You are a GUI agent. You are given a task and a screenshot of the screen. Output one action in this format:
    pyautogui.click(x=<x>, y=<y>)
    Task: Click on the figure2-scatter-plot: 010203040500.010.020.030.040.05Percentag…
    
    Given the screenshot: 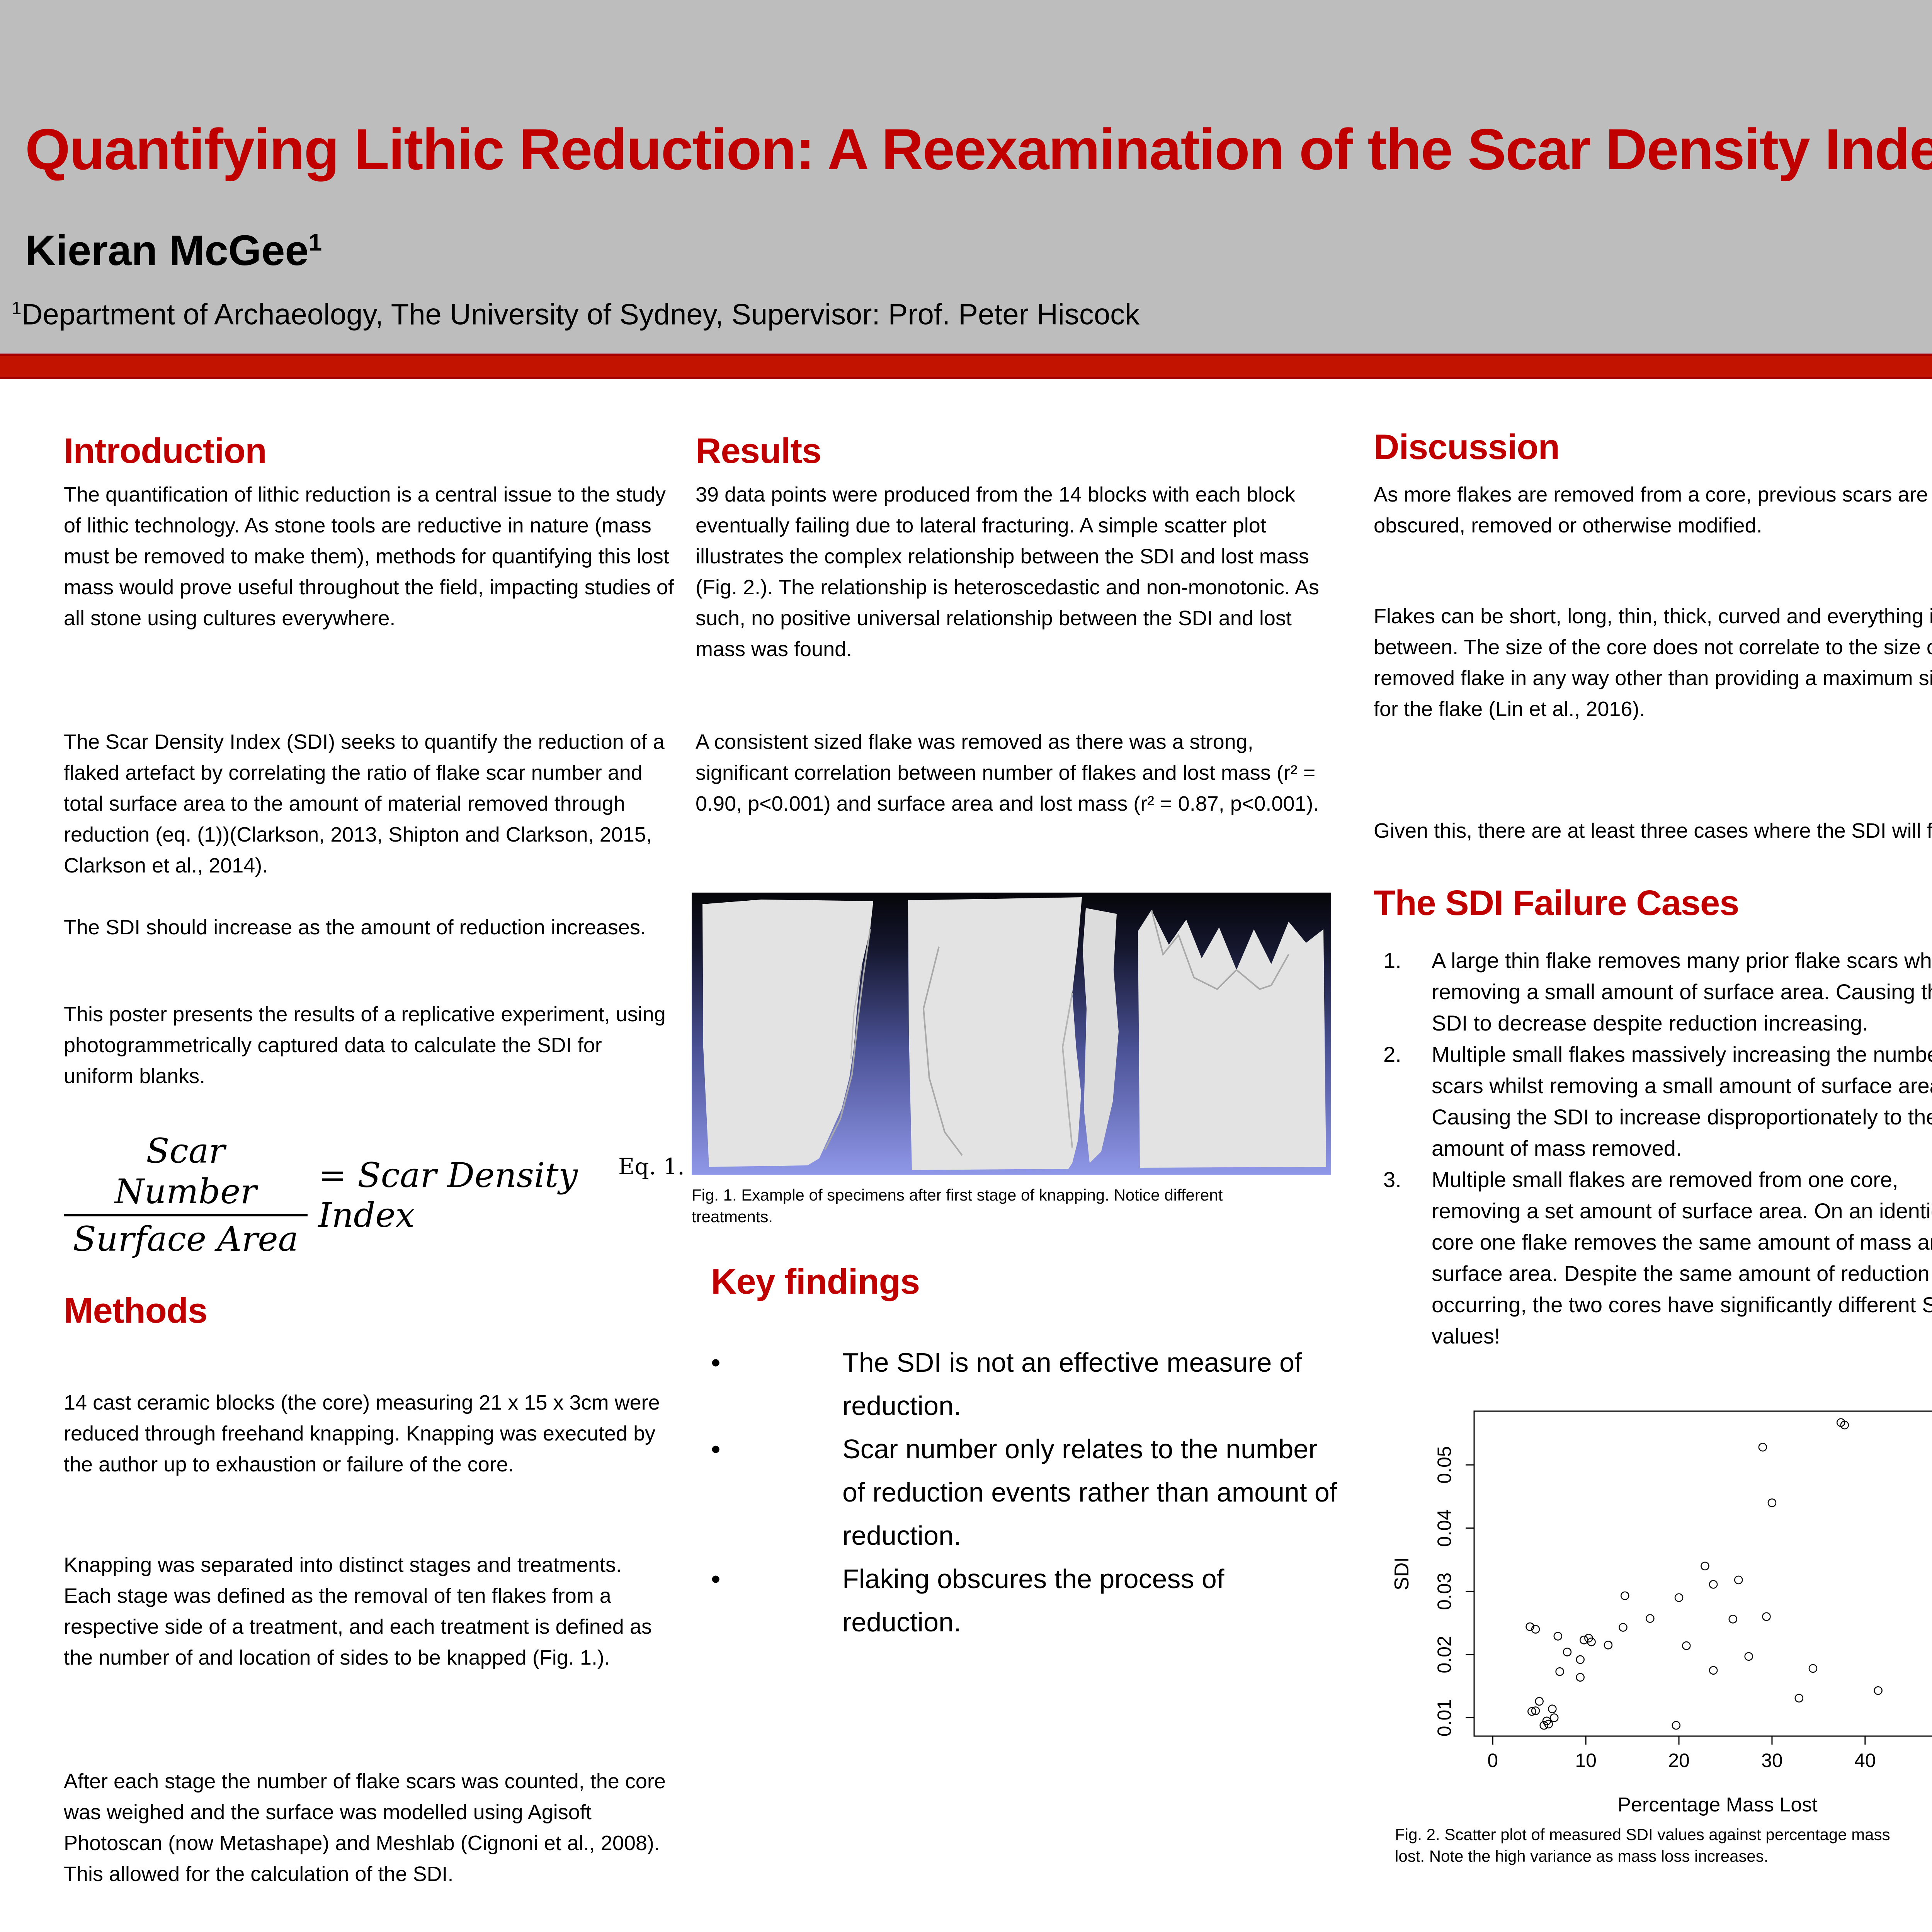 What is the action you would take?
    pyautogui.click(x=1661, y=1613)
    